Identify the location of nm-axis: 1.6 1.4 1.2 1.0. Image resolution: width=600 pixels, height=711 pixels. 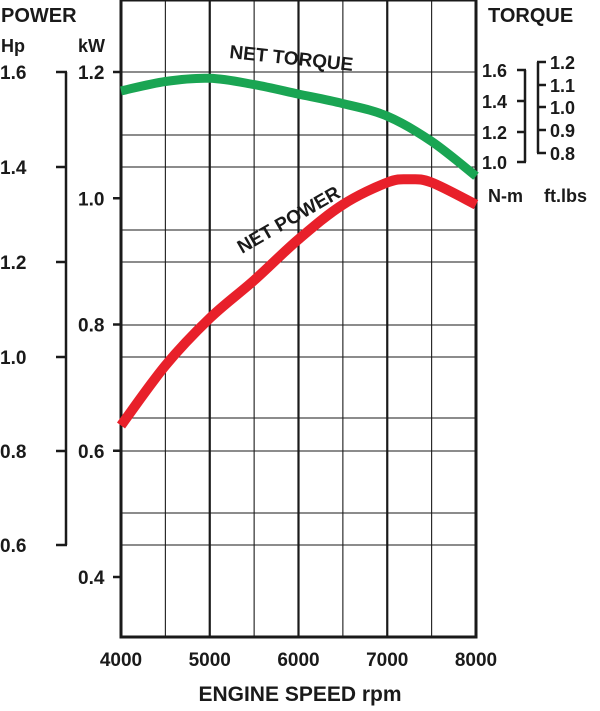
(504, 117).